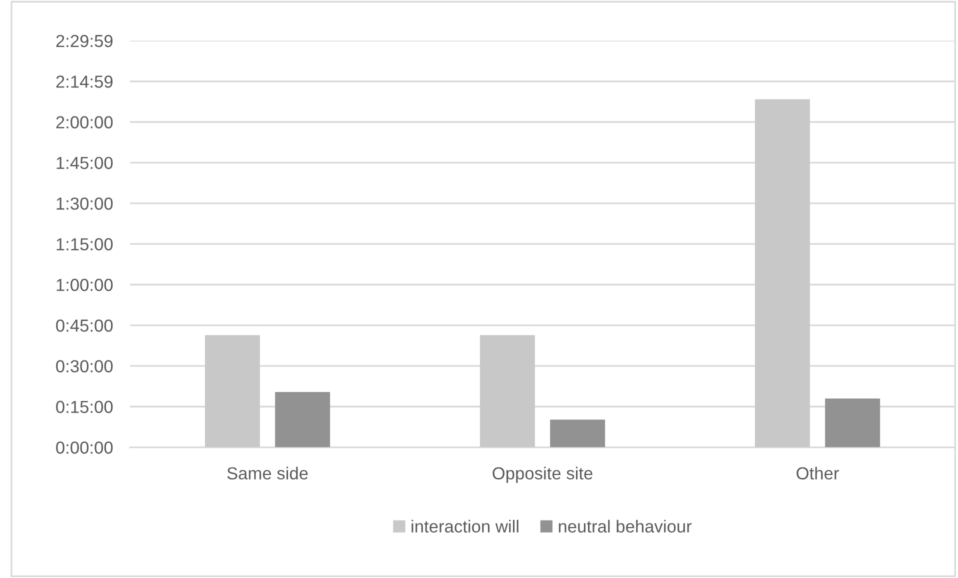 The width and height of the screenshot is (958, 578). What do you see at coordinates (84, 325) in the screenshot?
I see `y-tick-label: 0:45:00` at bounding box center [84, 325].